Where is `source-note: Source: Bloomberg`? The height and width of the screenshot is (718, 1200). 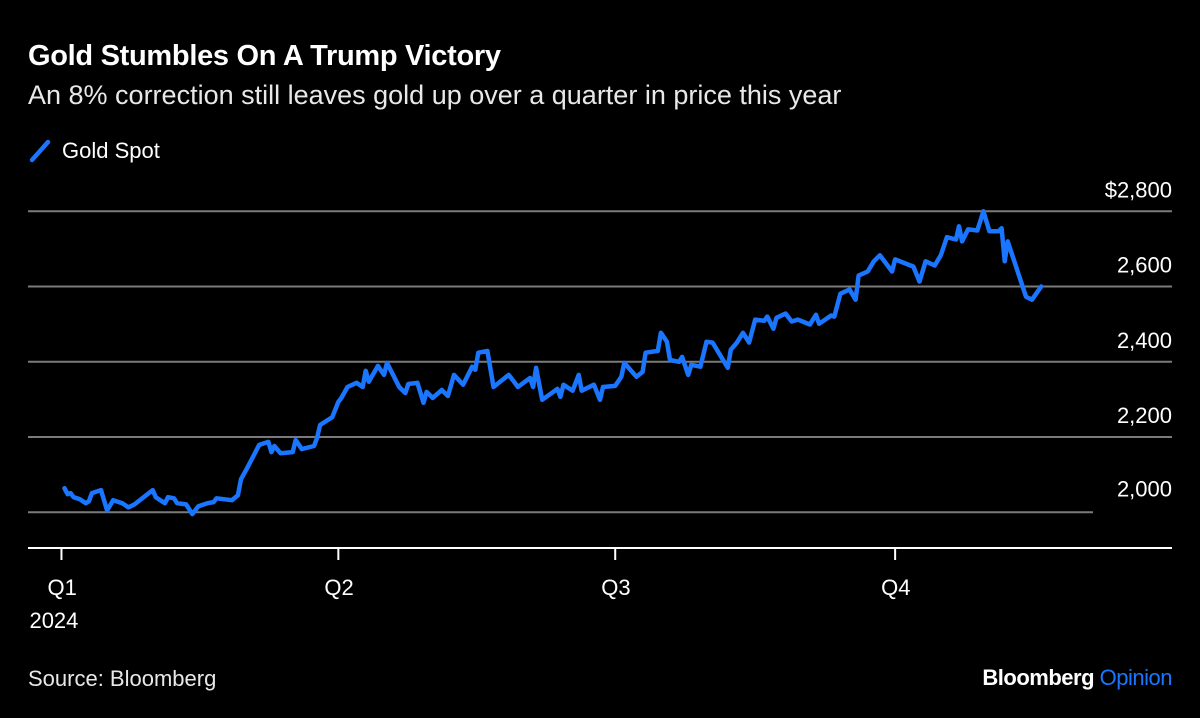 source-note: Source: Bloomberg is located at coordinates (122, 678).